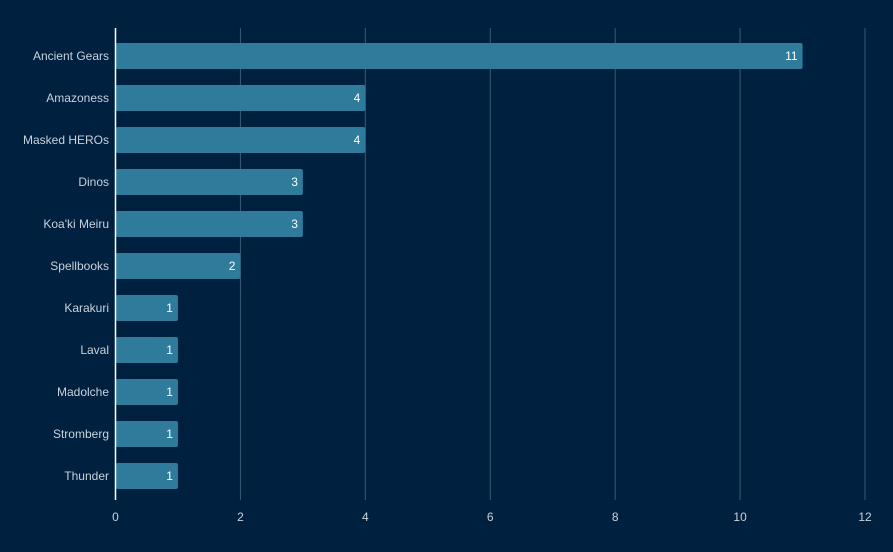  Describe the element at coordinates (81, 434) in the screenshot. I see `category-label: Stromberg` at that location.